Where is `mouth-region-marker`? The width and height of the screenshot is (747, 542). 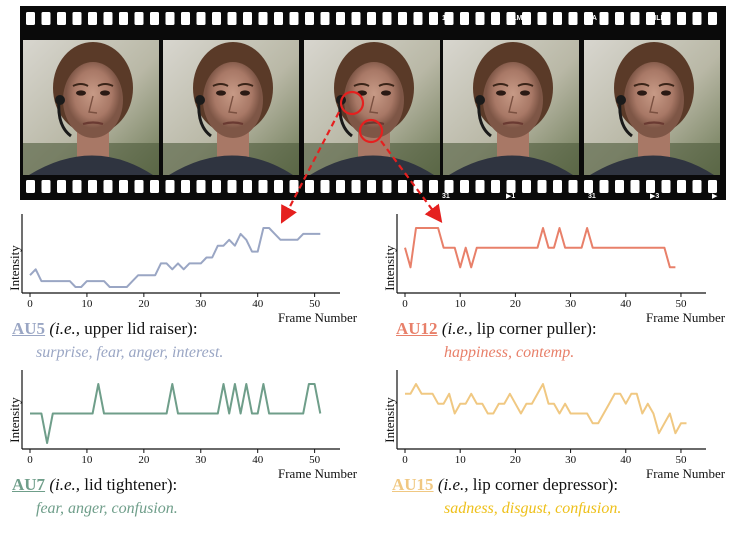
mouth-region-marker is located at coordinates (371, 131).